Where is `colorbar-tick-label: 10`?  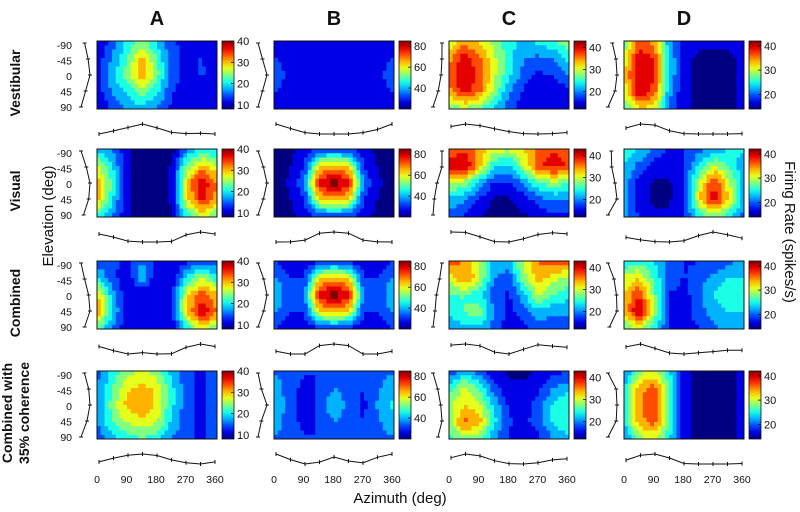
colorbar-tick-label: 10 is located at coordinates (243, 214).